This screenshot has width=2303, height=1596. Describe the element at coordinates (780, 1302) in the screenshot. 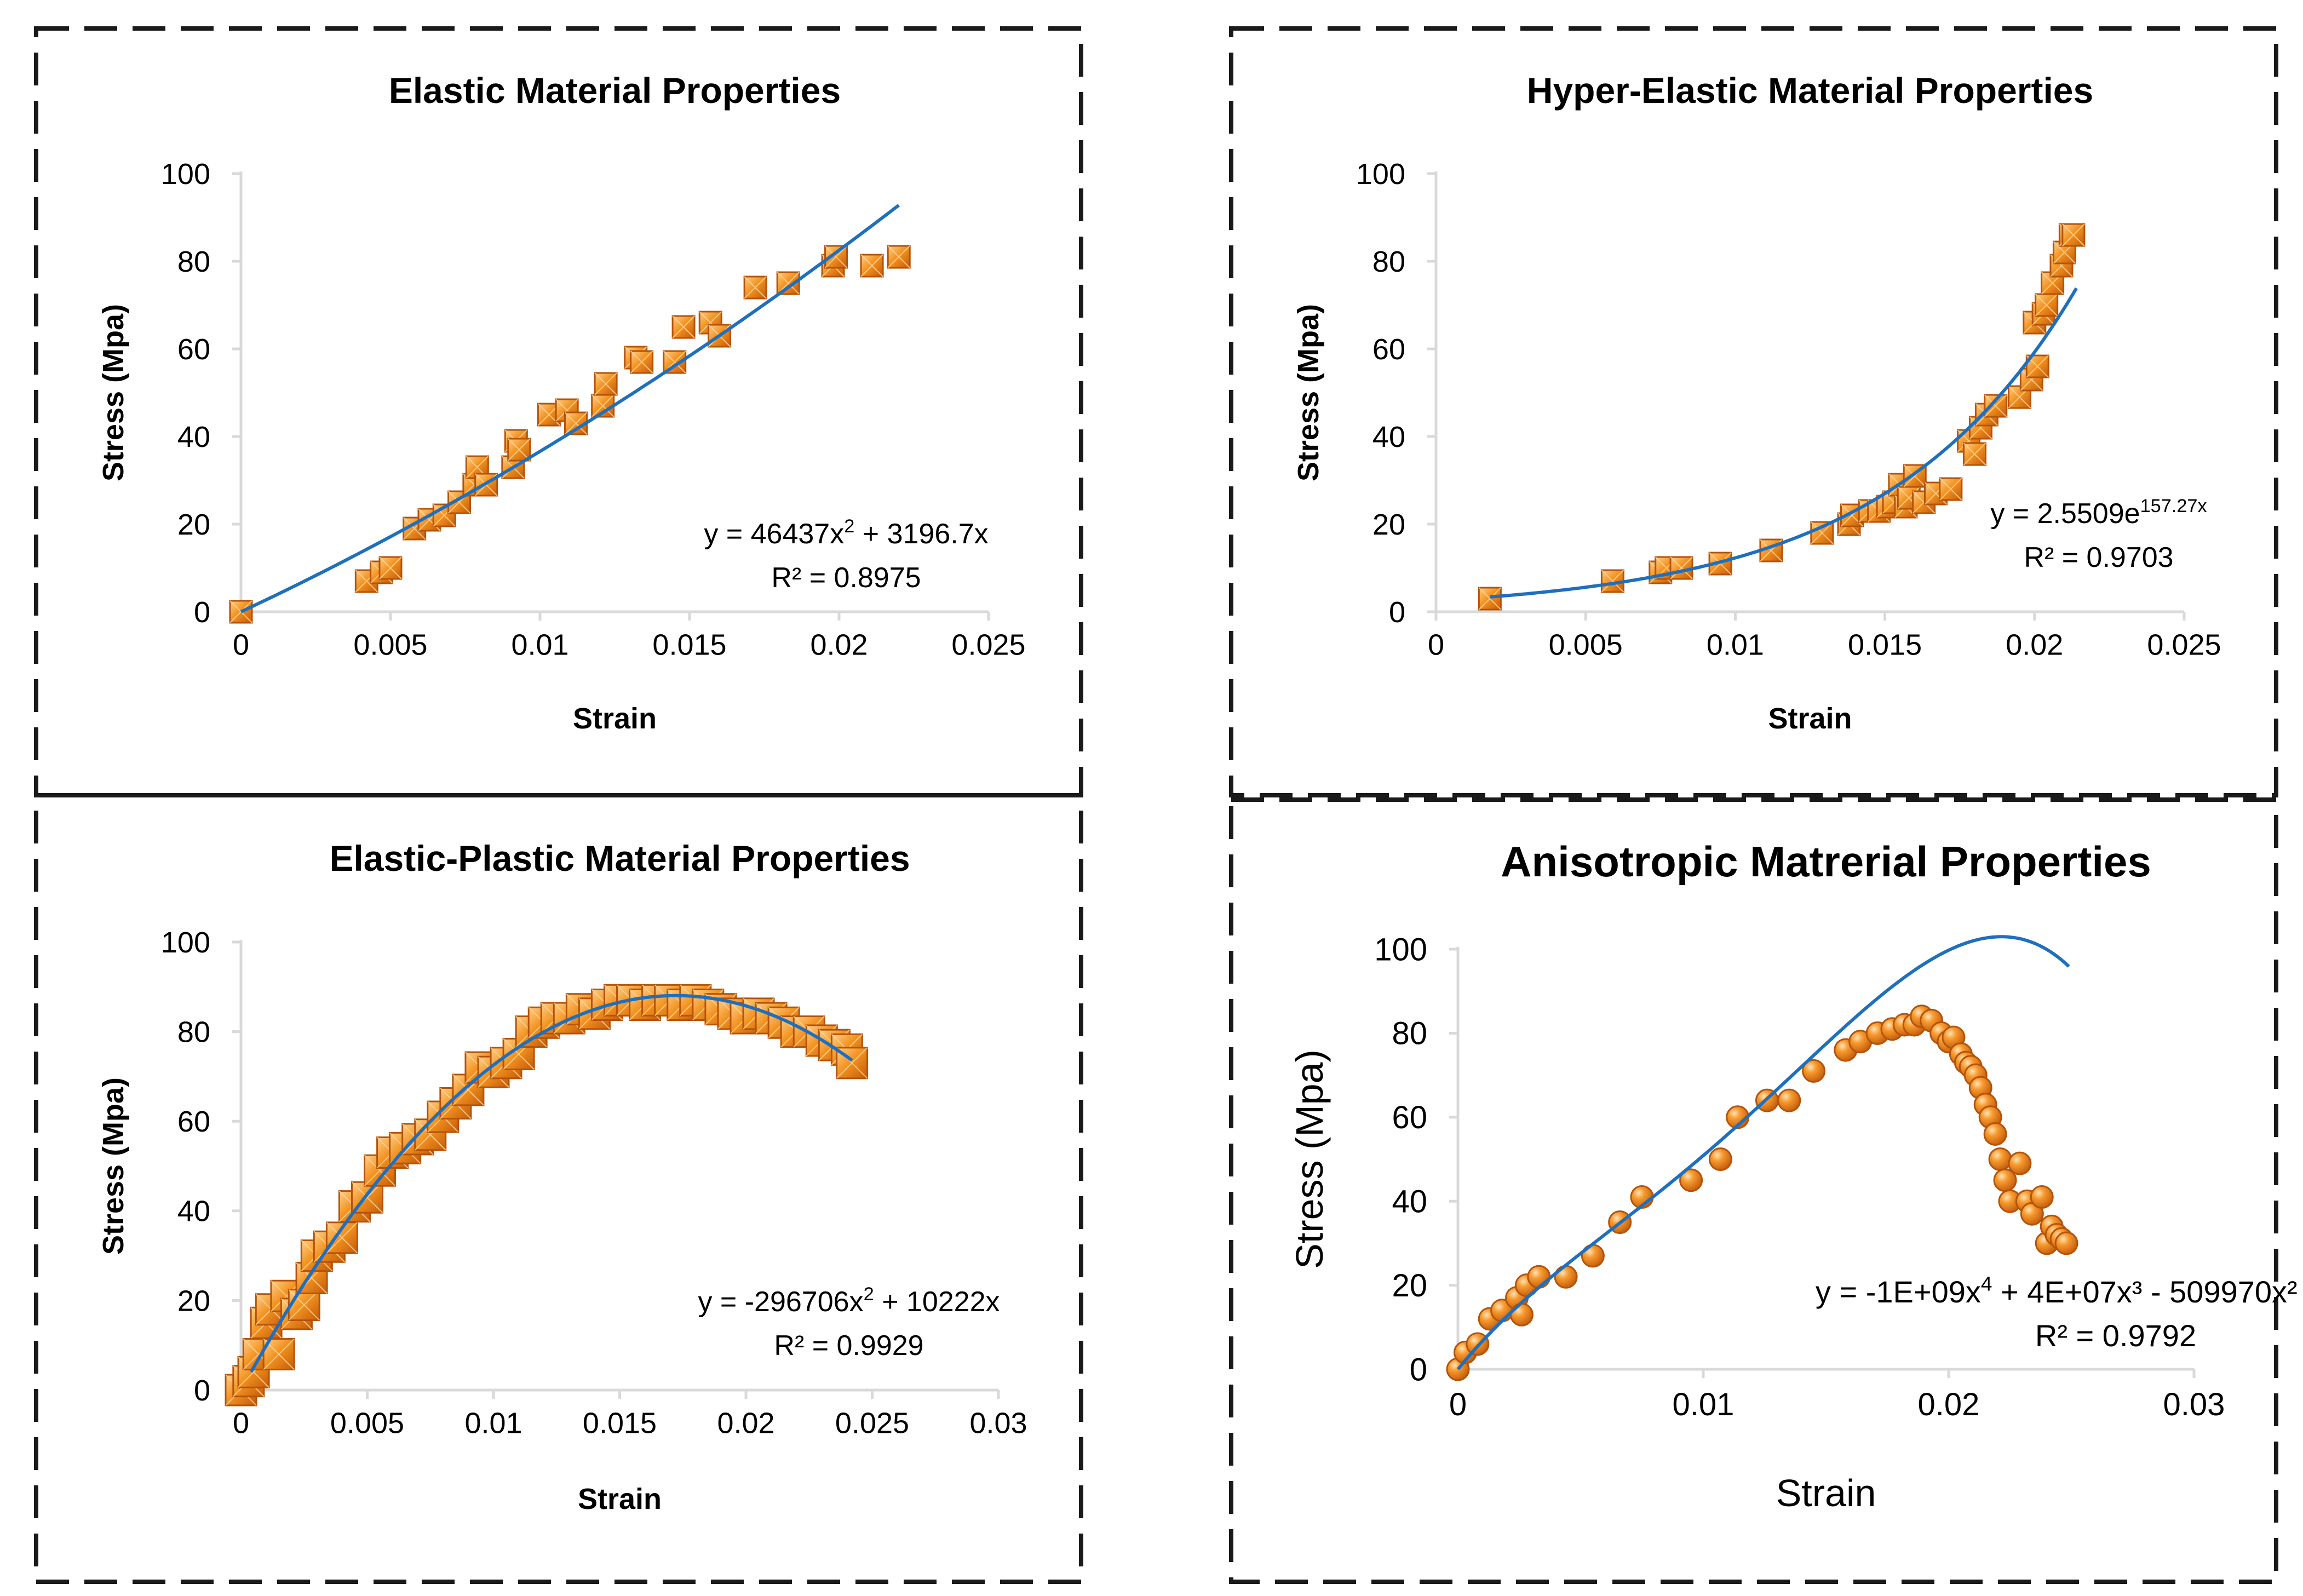

I see `equation-main: y = -296706x` at that location.